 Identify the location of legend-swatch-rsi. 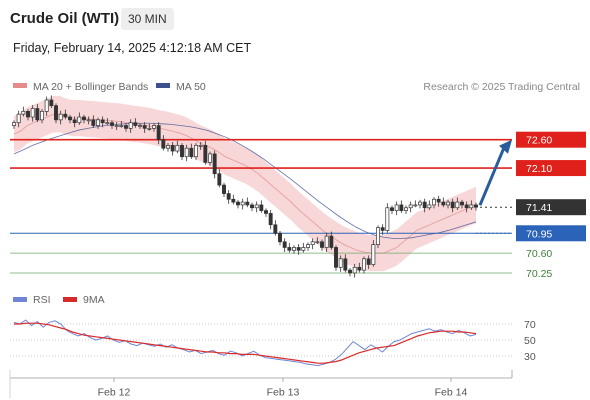
(20, 299).